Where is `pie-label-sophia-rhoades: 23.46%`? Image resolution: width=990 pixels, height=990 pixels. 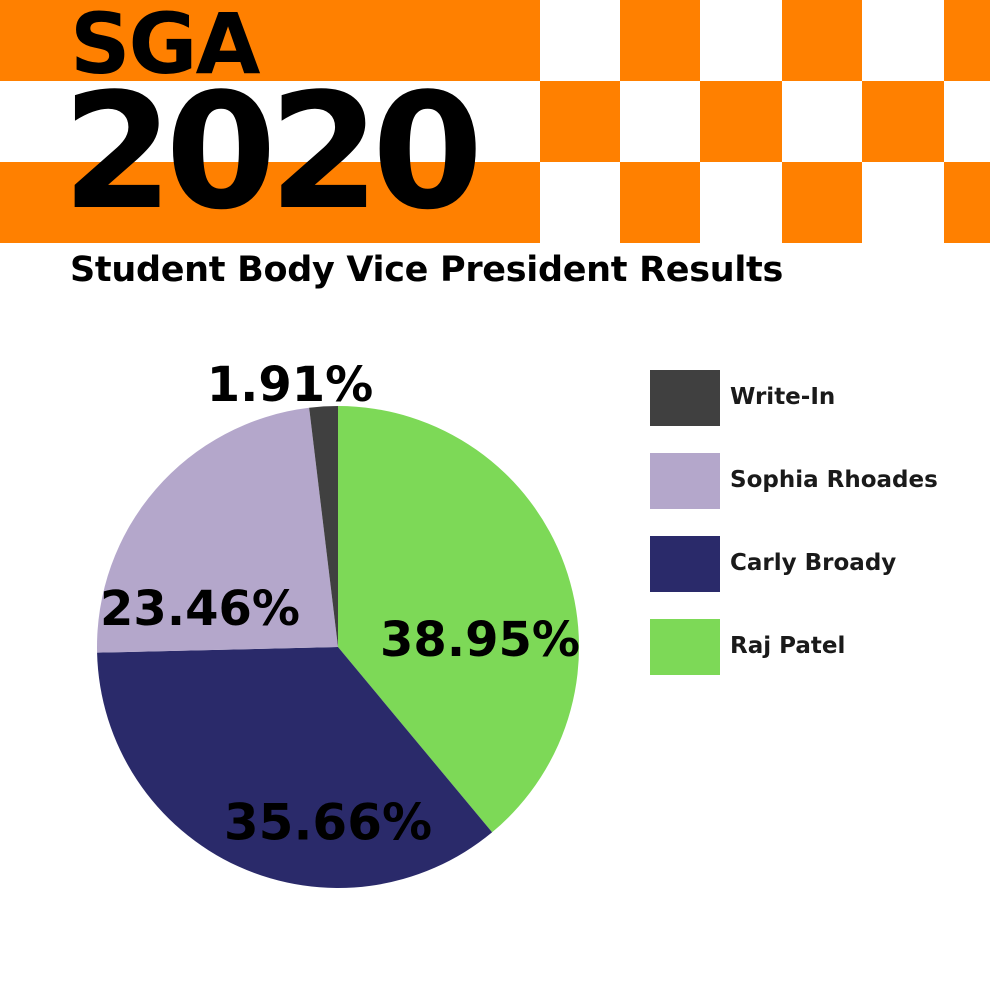 pie-label-sophia-rhoades: 23.46% is located at coordinates (200, 609).